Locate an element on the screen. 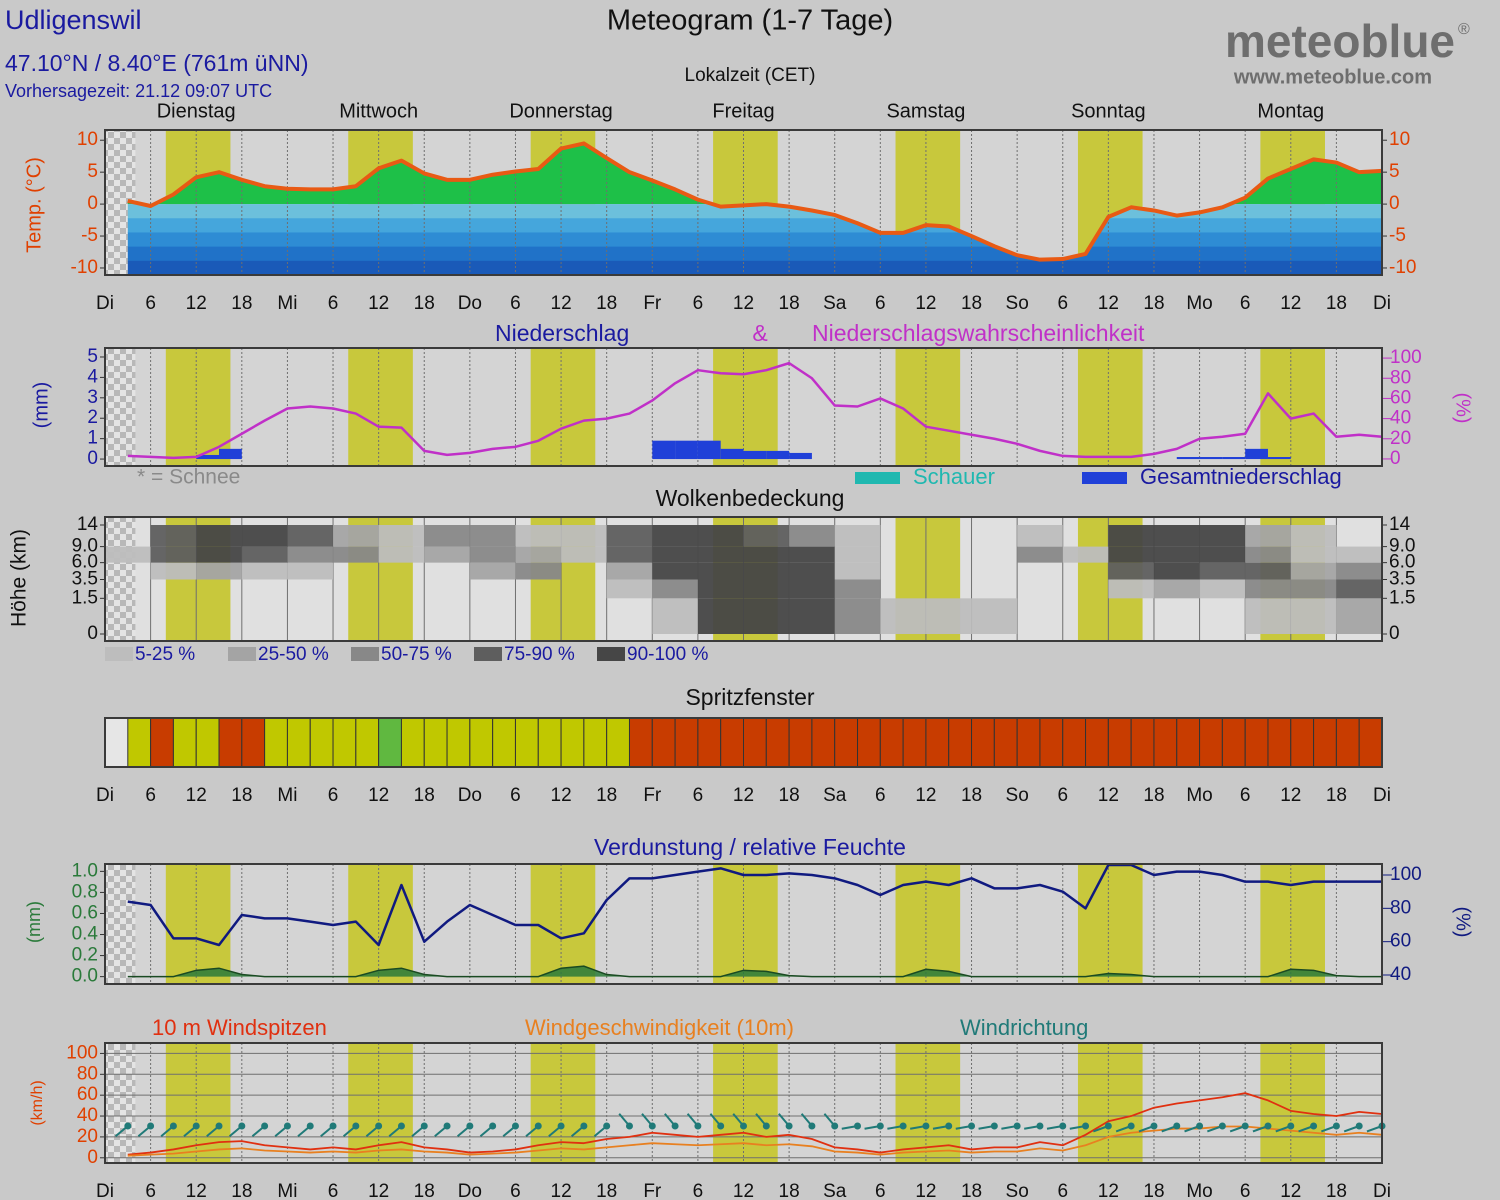 The height and width of the screenshot is (1200, 1500). cloud-title: Wolkenbedeckung is located at coordinates (750, 498).